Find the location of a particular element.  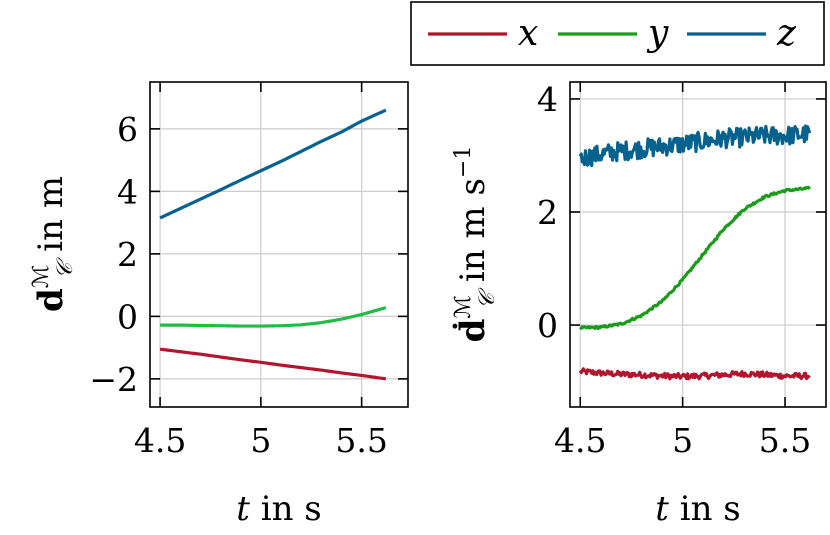

position-y-tick-label: 2 is located at coordinates (127, 254).